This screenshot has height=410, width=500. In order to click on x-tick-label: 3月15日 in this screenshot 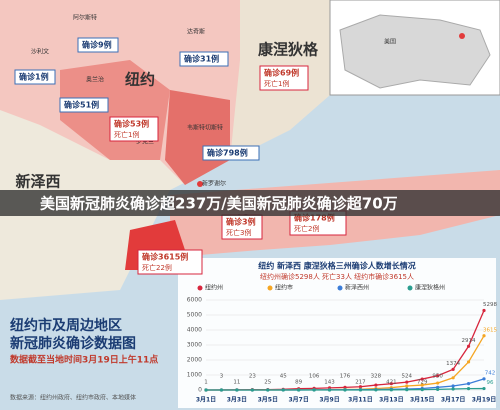, I will do `click(422, 400)`.